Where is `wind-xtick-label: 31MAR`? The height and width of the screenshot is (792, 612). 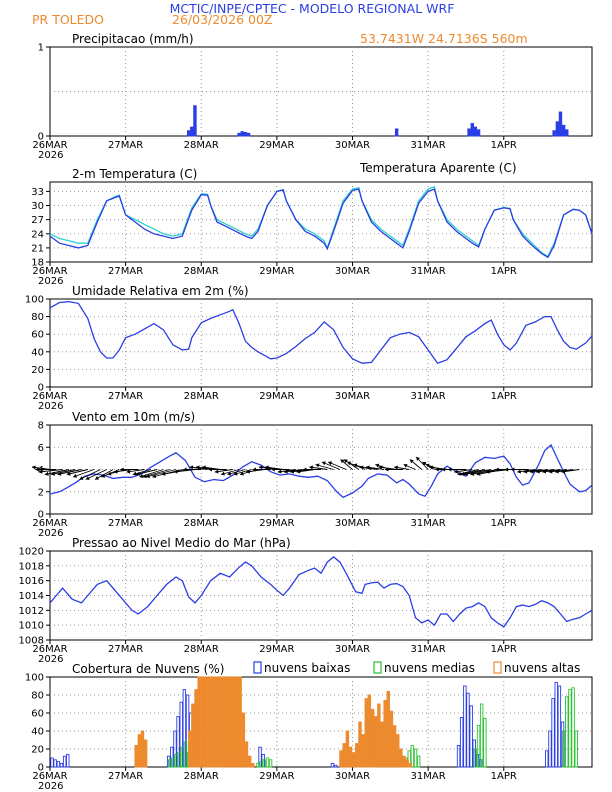
wind-xtick-label: 31MAR is located at coordinates (428, 523).